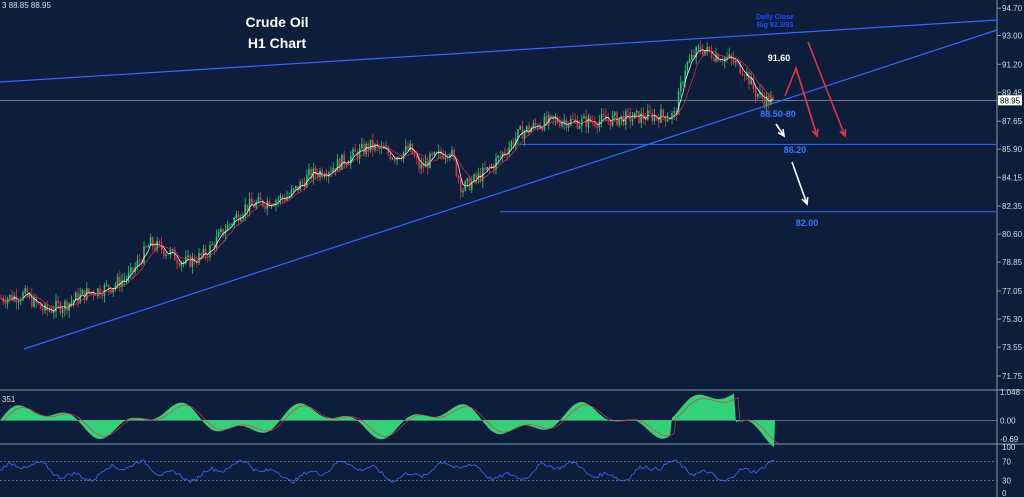 Image resolution: width=1024 pixels, height=497 pixels. I want to click on macd-panel: 351 1.048 0.00 -0.69, so click(510, 418).